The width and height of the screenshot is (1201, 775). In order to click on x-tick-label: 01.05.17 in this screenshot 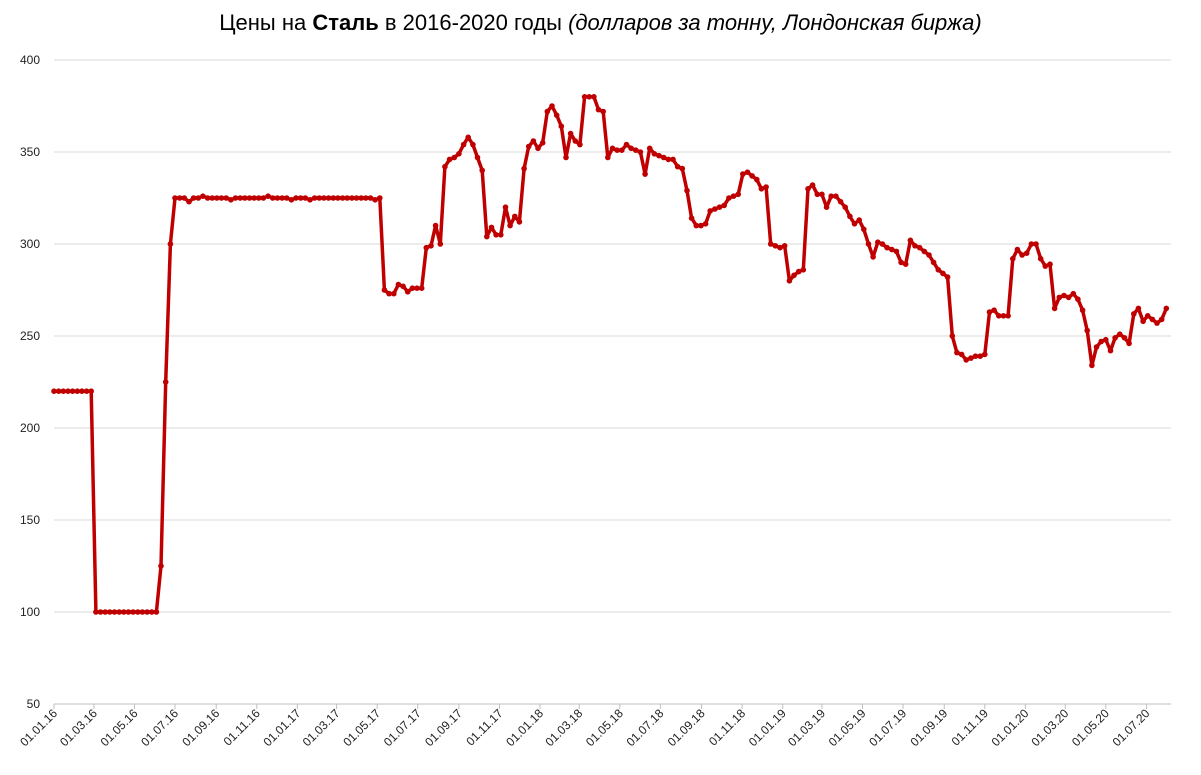, I will do `click(361, 727)`.